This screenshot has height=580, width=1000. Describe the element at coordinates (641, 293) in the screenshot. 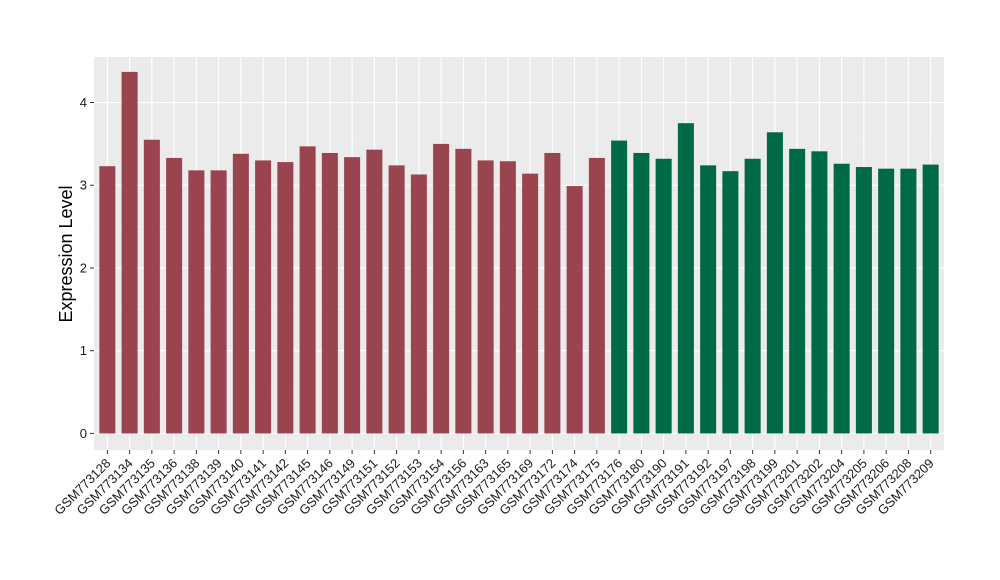

I see `bar-GSM773180` at that location.